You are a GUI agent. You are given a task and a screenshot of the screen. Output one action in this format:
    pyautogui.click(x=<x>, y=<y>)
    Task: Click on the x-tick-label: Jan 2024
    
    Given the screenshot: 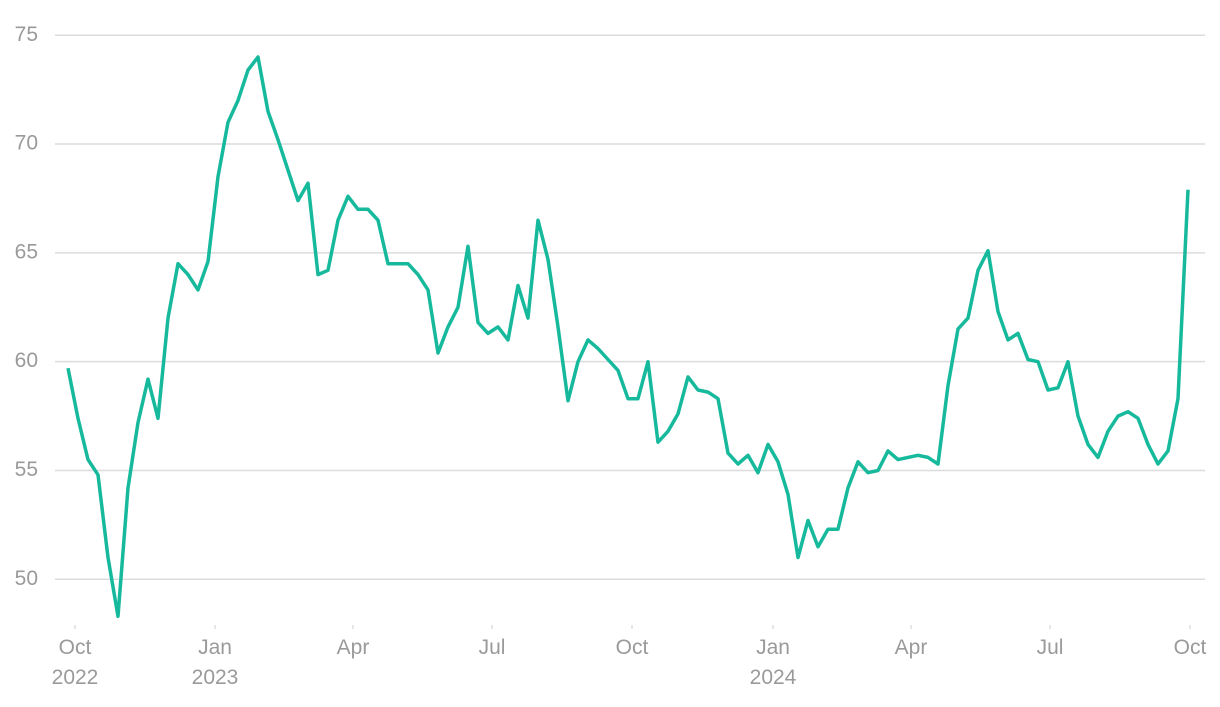 What is the action you would take?
    pyautogui.click(x=773, y=662)
    